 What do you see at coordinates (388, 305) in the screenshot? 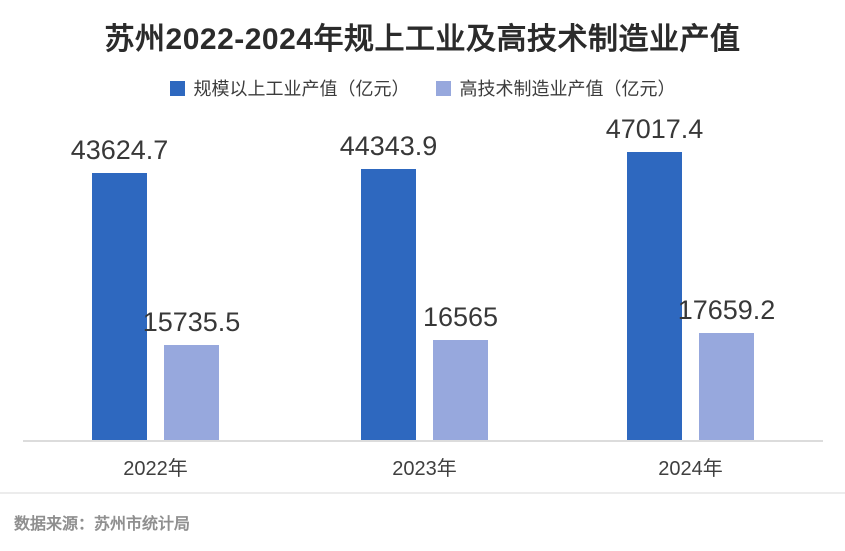
I see `bar-industrial-2023` at bounding box center [388, 305].